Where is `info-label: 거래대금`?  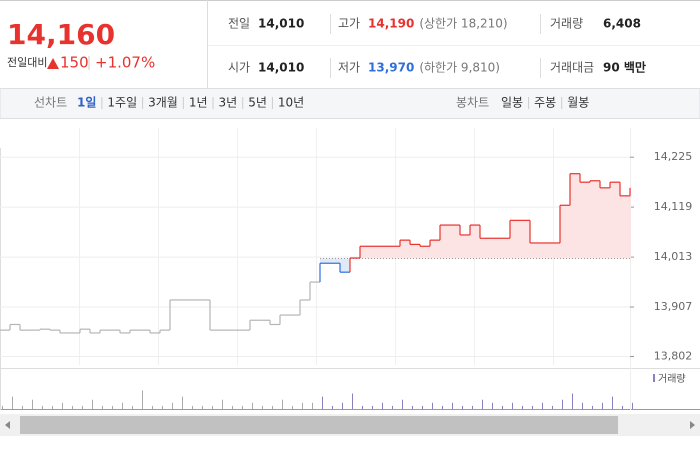
info-label: 거래대금 is located at coordinates (572, 68).